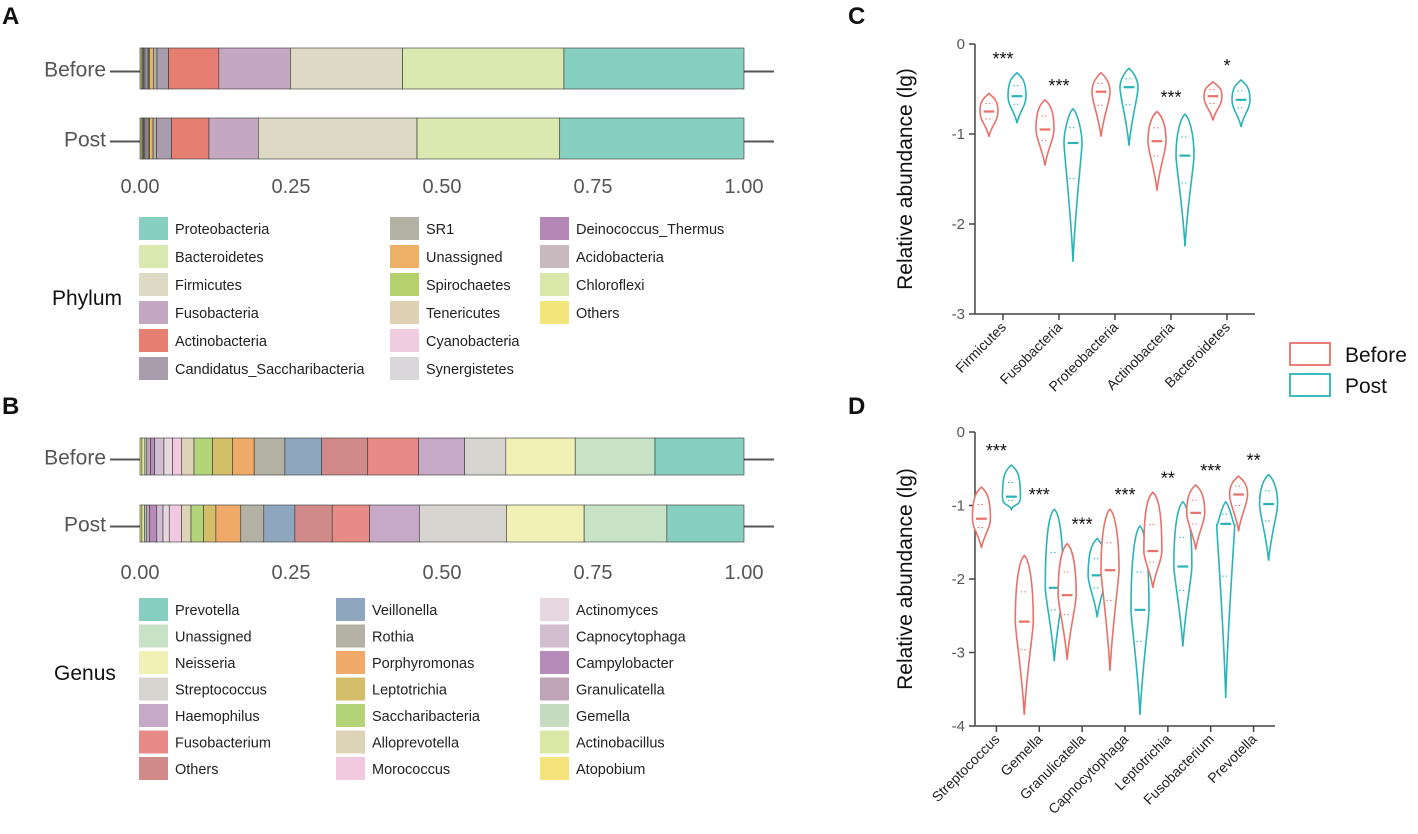 The width and height of the screenshot is (1418, 834). Describe the element at coordinates (610, 286) in the screenshot. I see `legend-label: Chloroflexi` at that location.